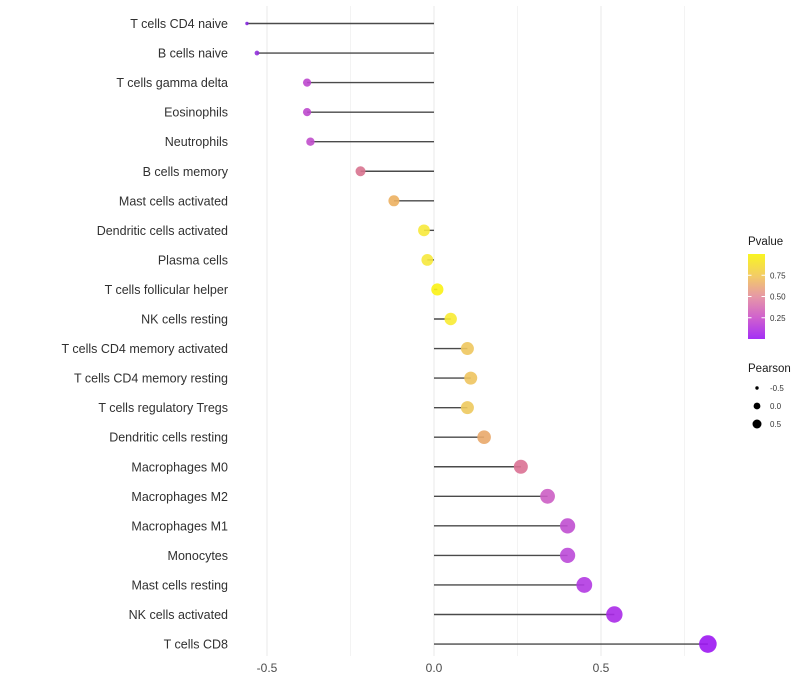 This screenshot has width=800, height=700. I want to click on category-label: NK cells resting, so click(184, 320).